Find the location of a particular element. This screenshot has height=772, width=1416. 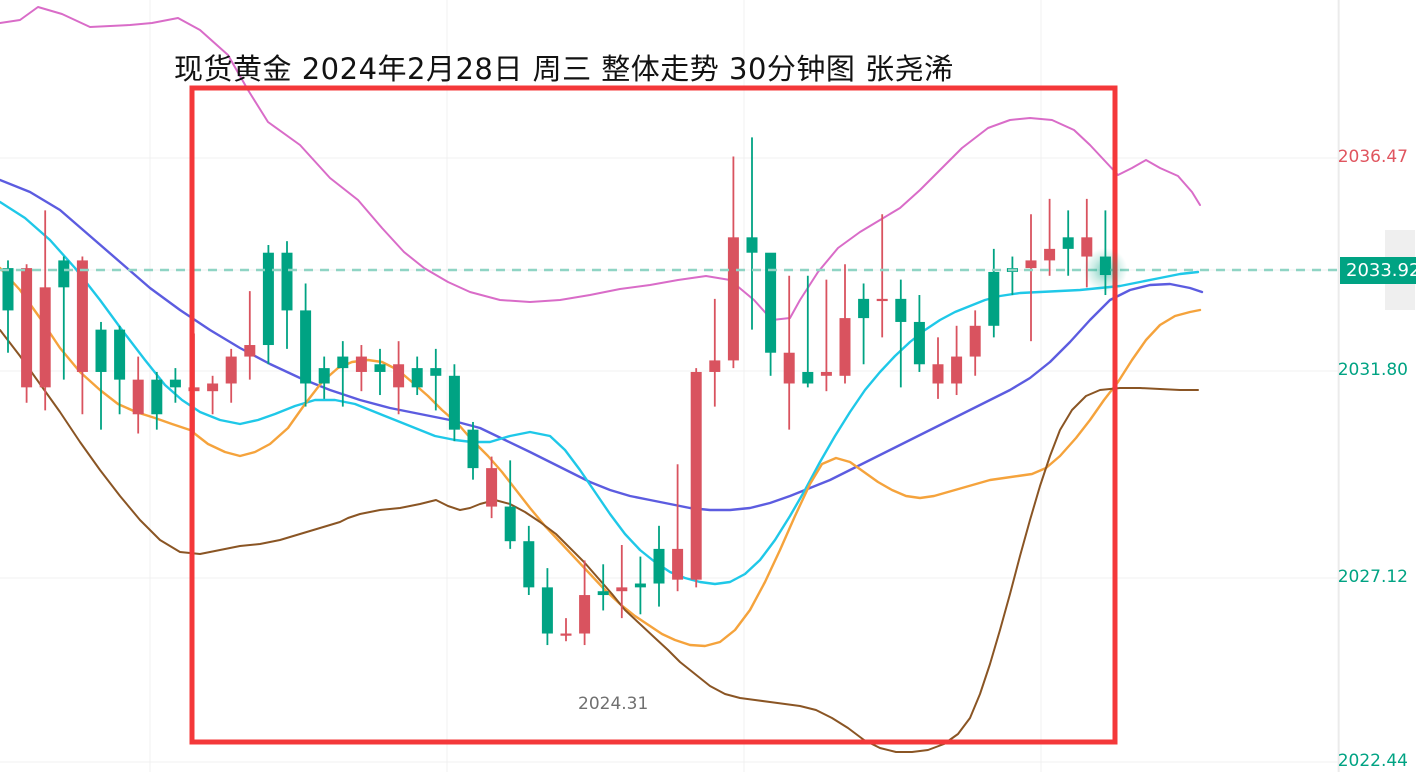

current-price-marker is located at coordinates (1105, 270).